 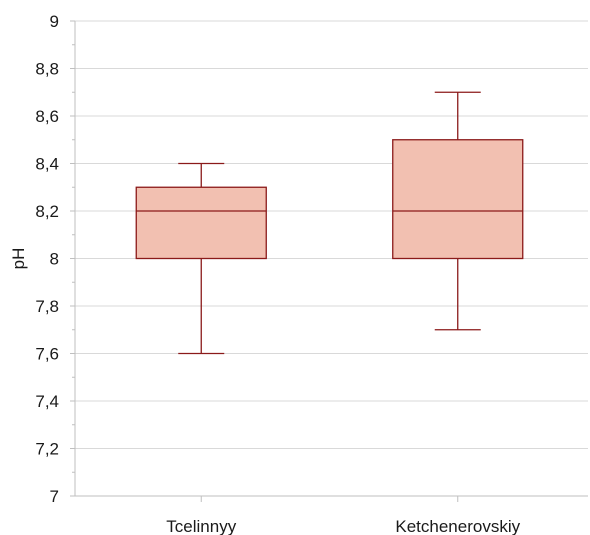 What do you see at coordinates (47, 449) in the screenshot?
I see `y-tick-label: 7,2` at bounding box center [47, 449].